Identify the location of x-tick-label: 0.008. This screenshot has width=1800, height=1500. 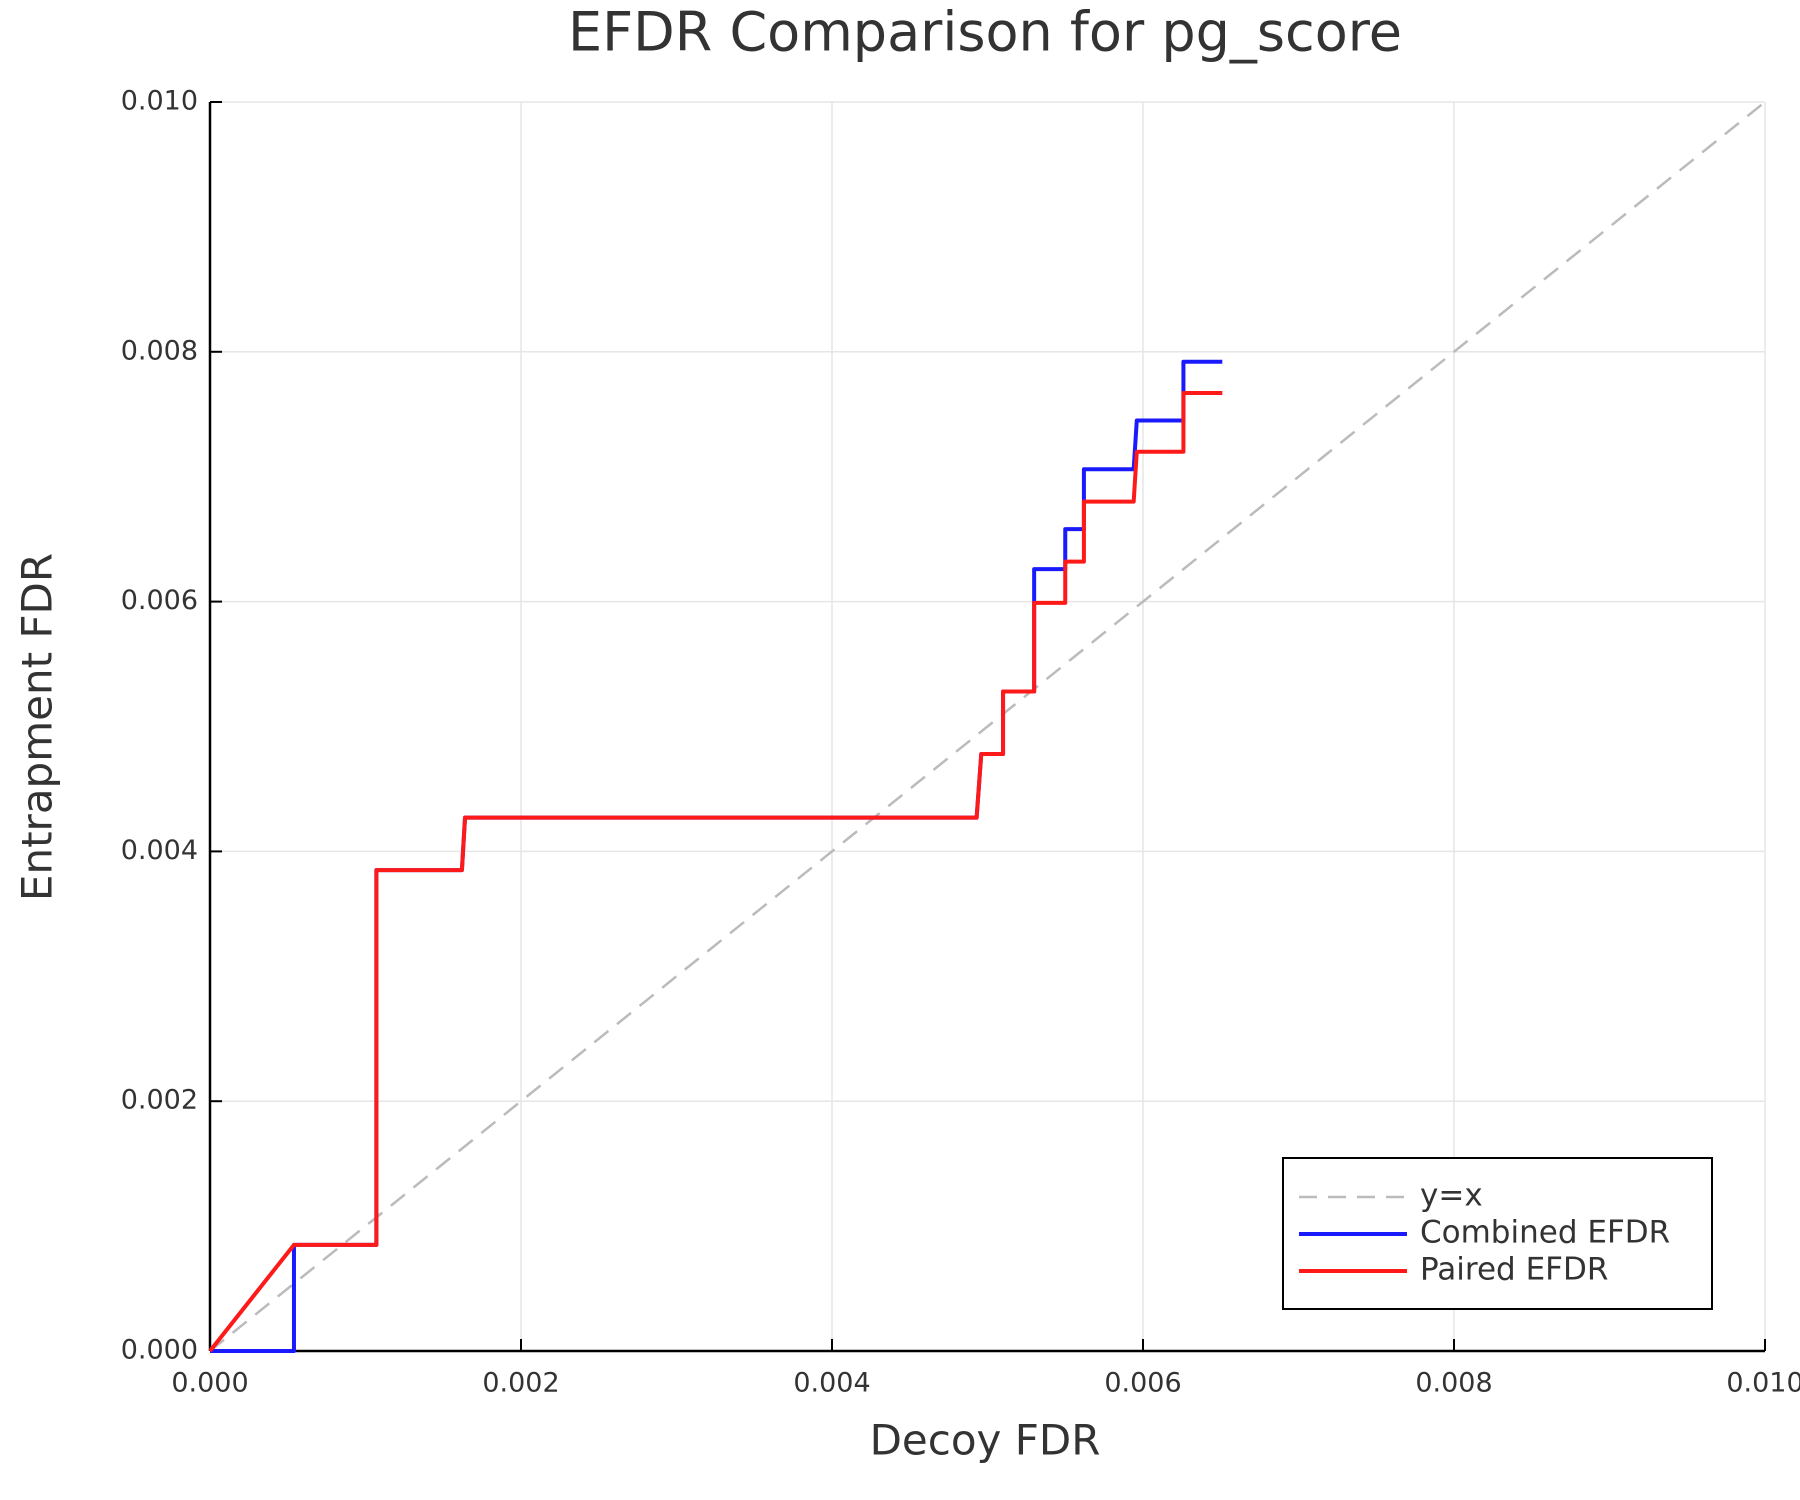
(1453, 1383).